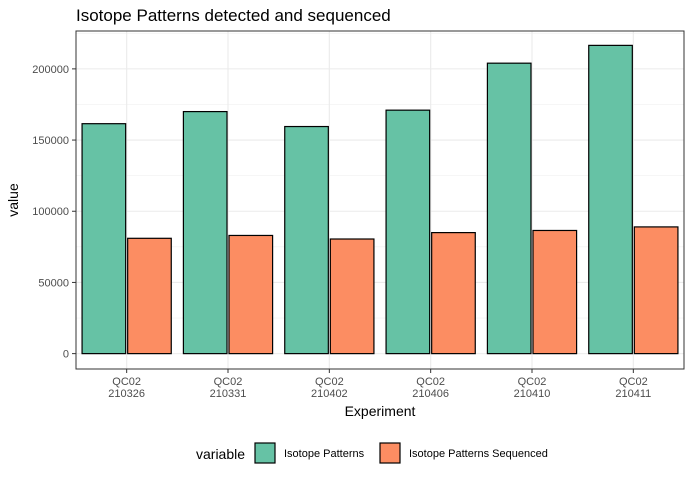  I want to click on x-tick-label: 210331, so click(228, 394).